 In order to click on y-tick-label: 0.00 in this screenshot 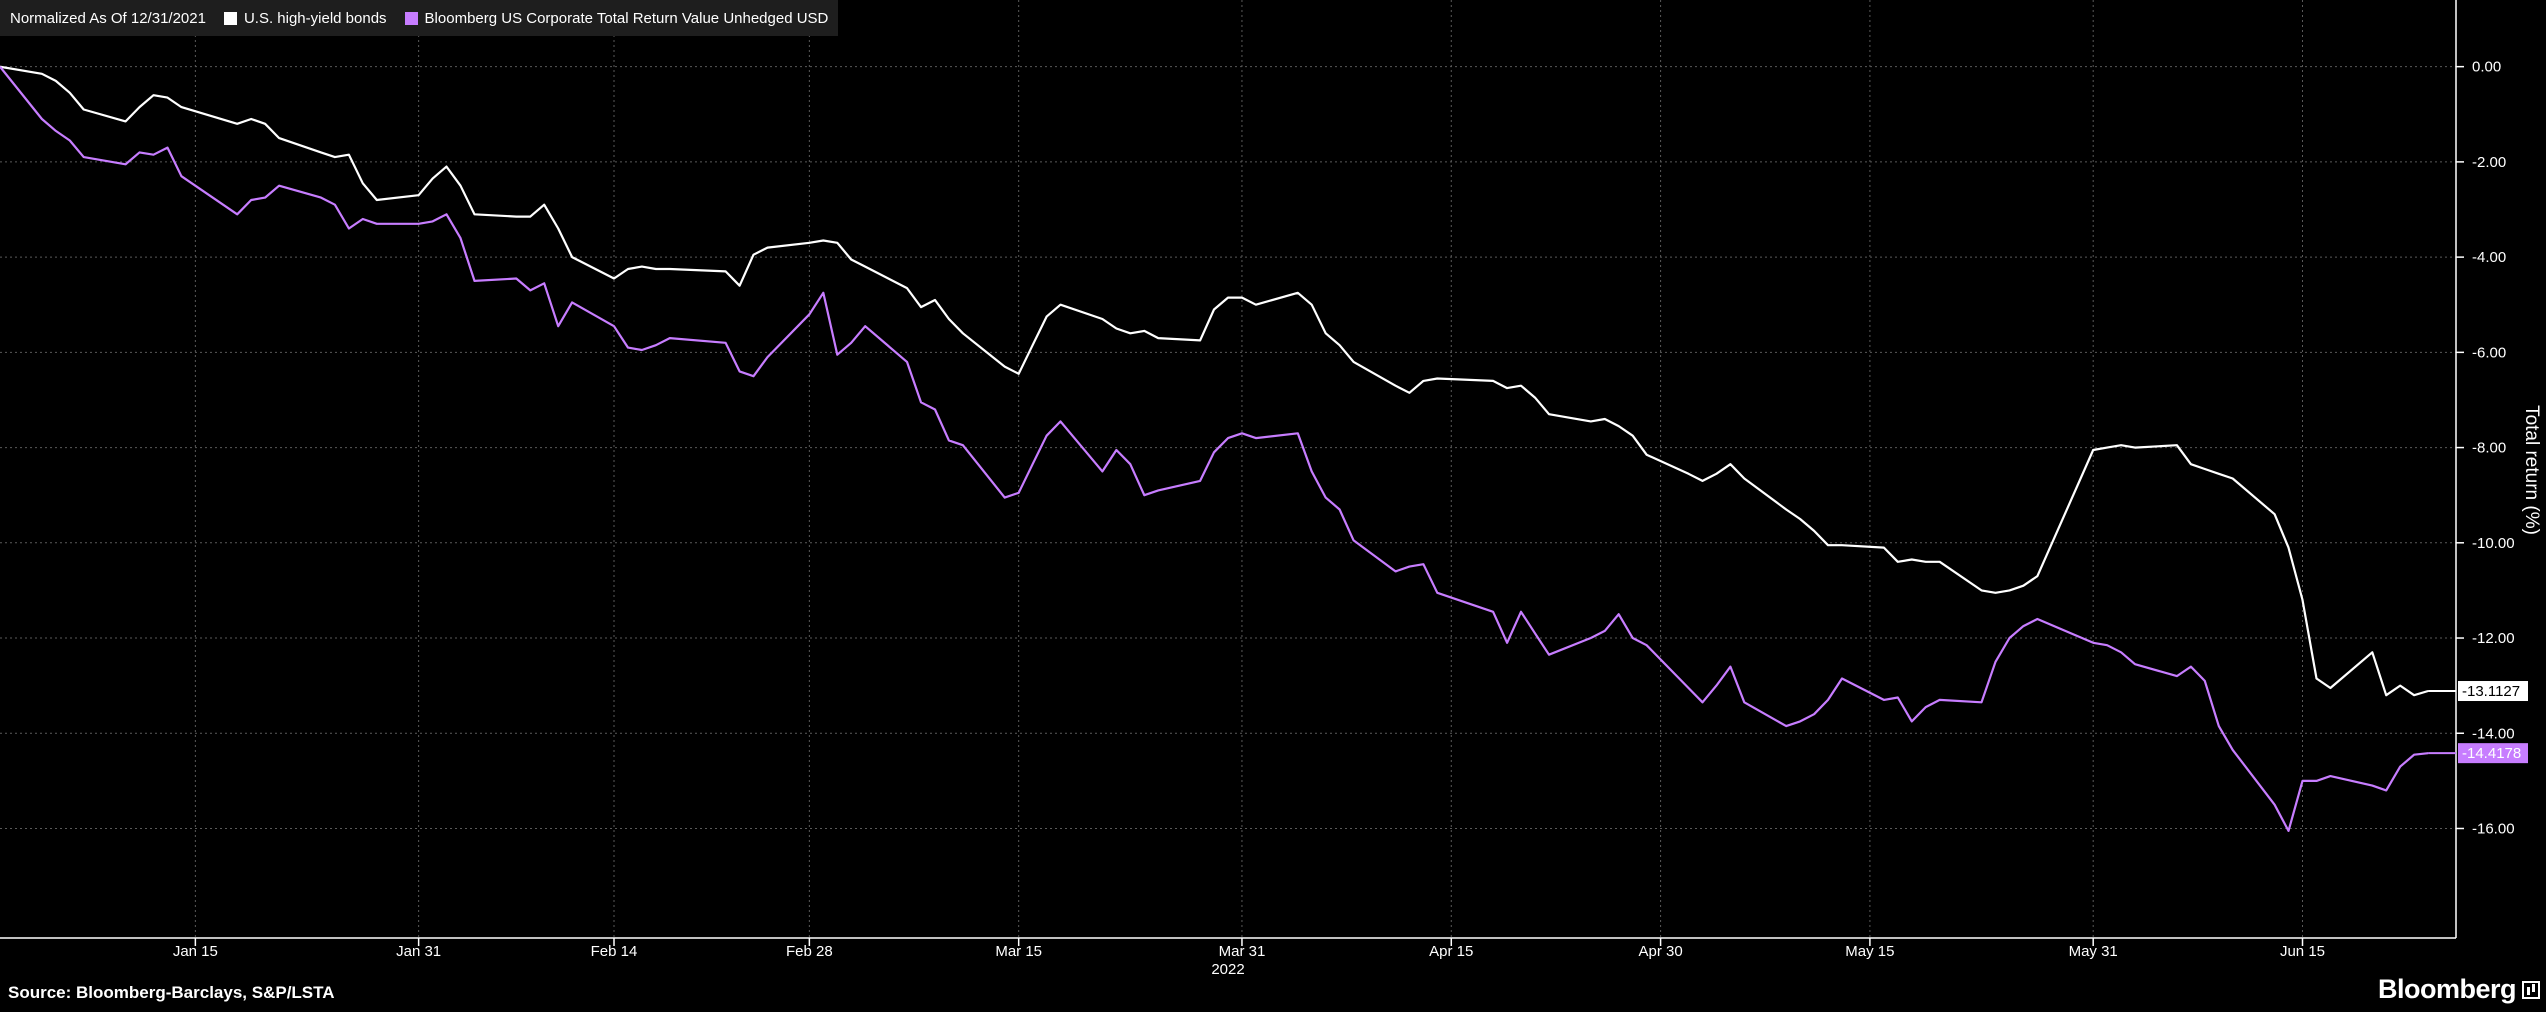, I will do `click(2486, 67)`.